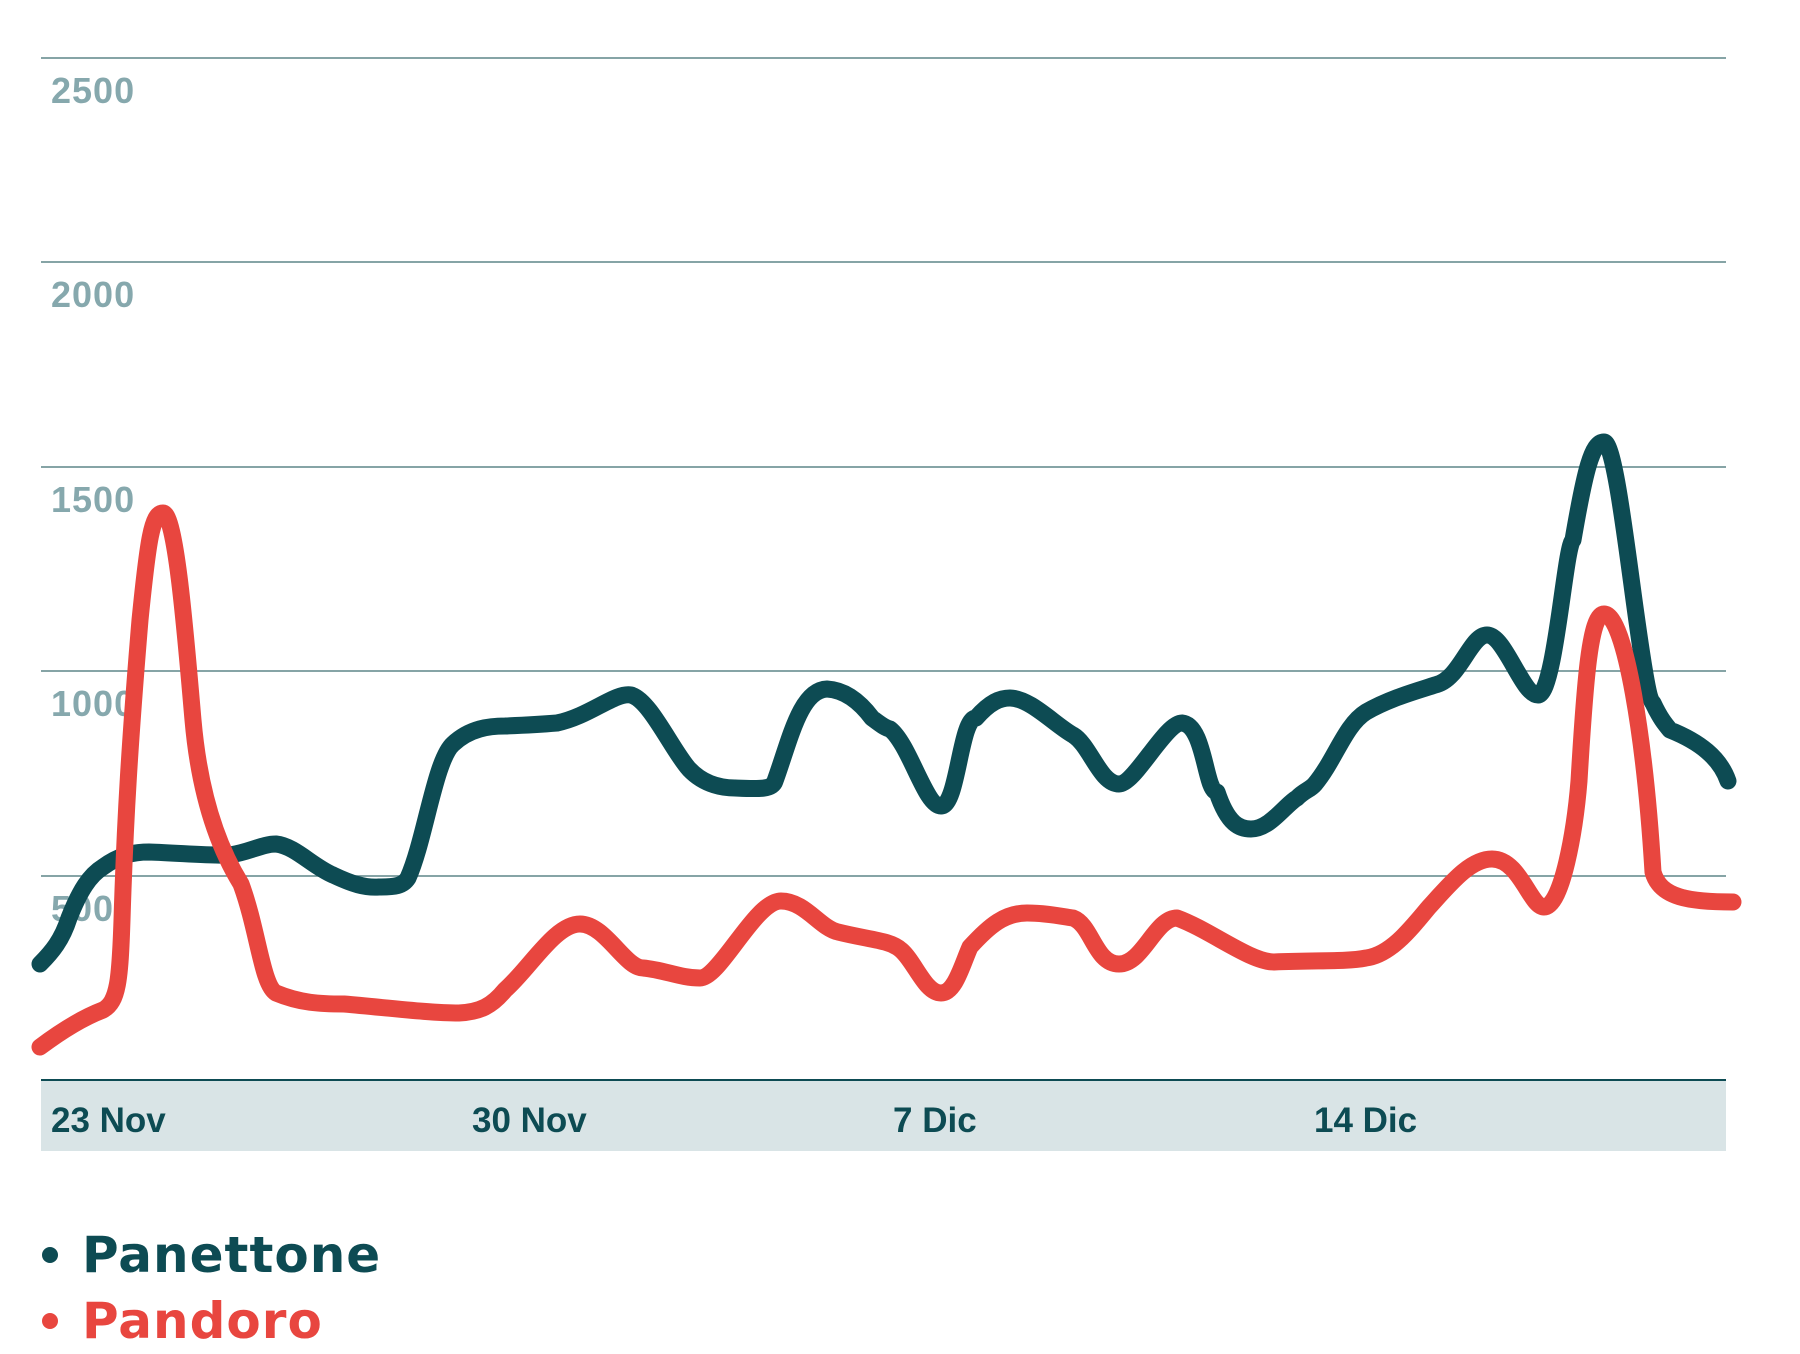 The width and height of the screenshot is (1800, 1354). Describe the element at coordinates (202, 1321) in the screenshot. I see `legend-label: Pandoro` at that location.